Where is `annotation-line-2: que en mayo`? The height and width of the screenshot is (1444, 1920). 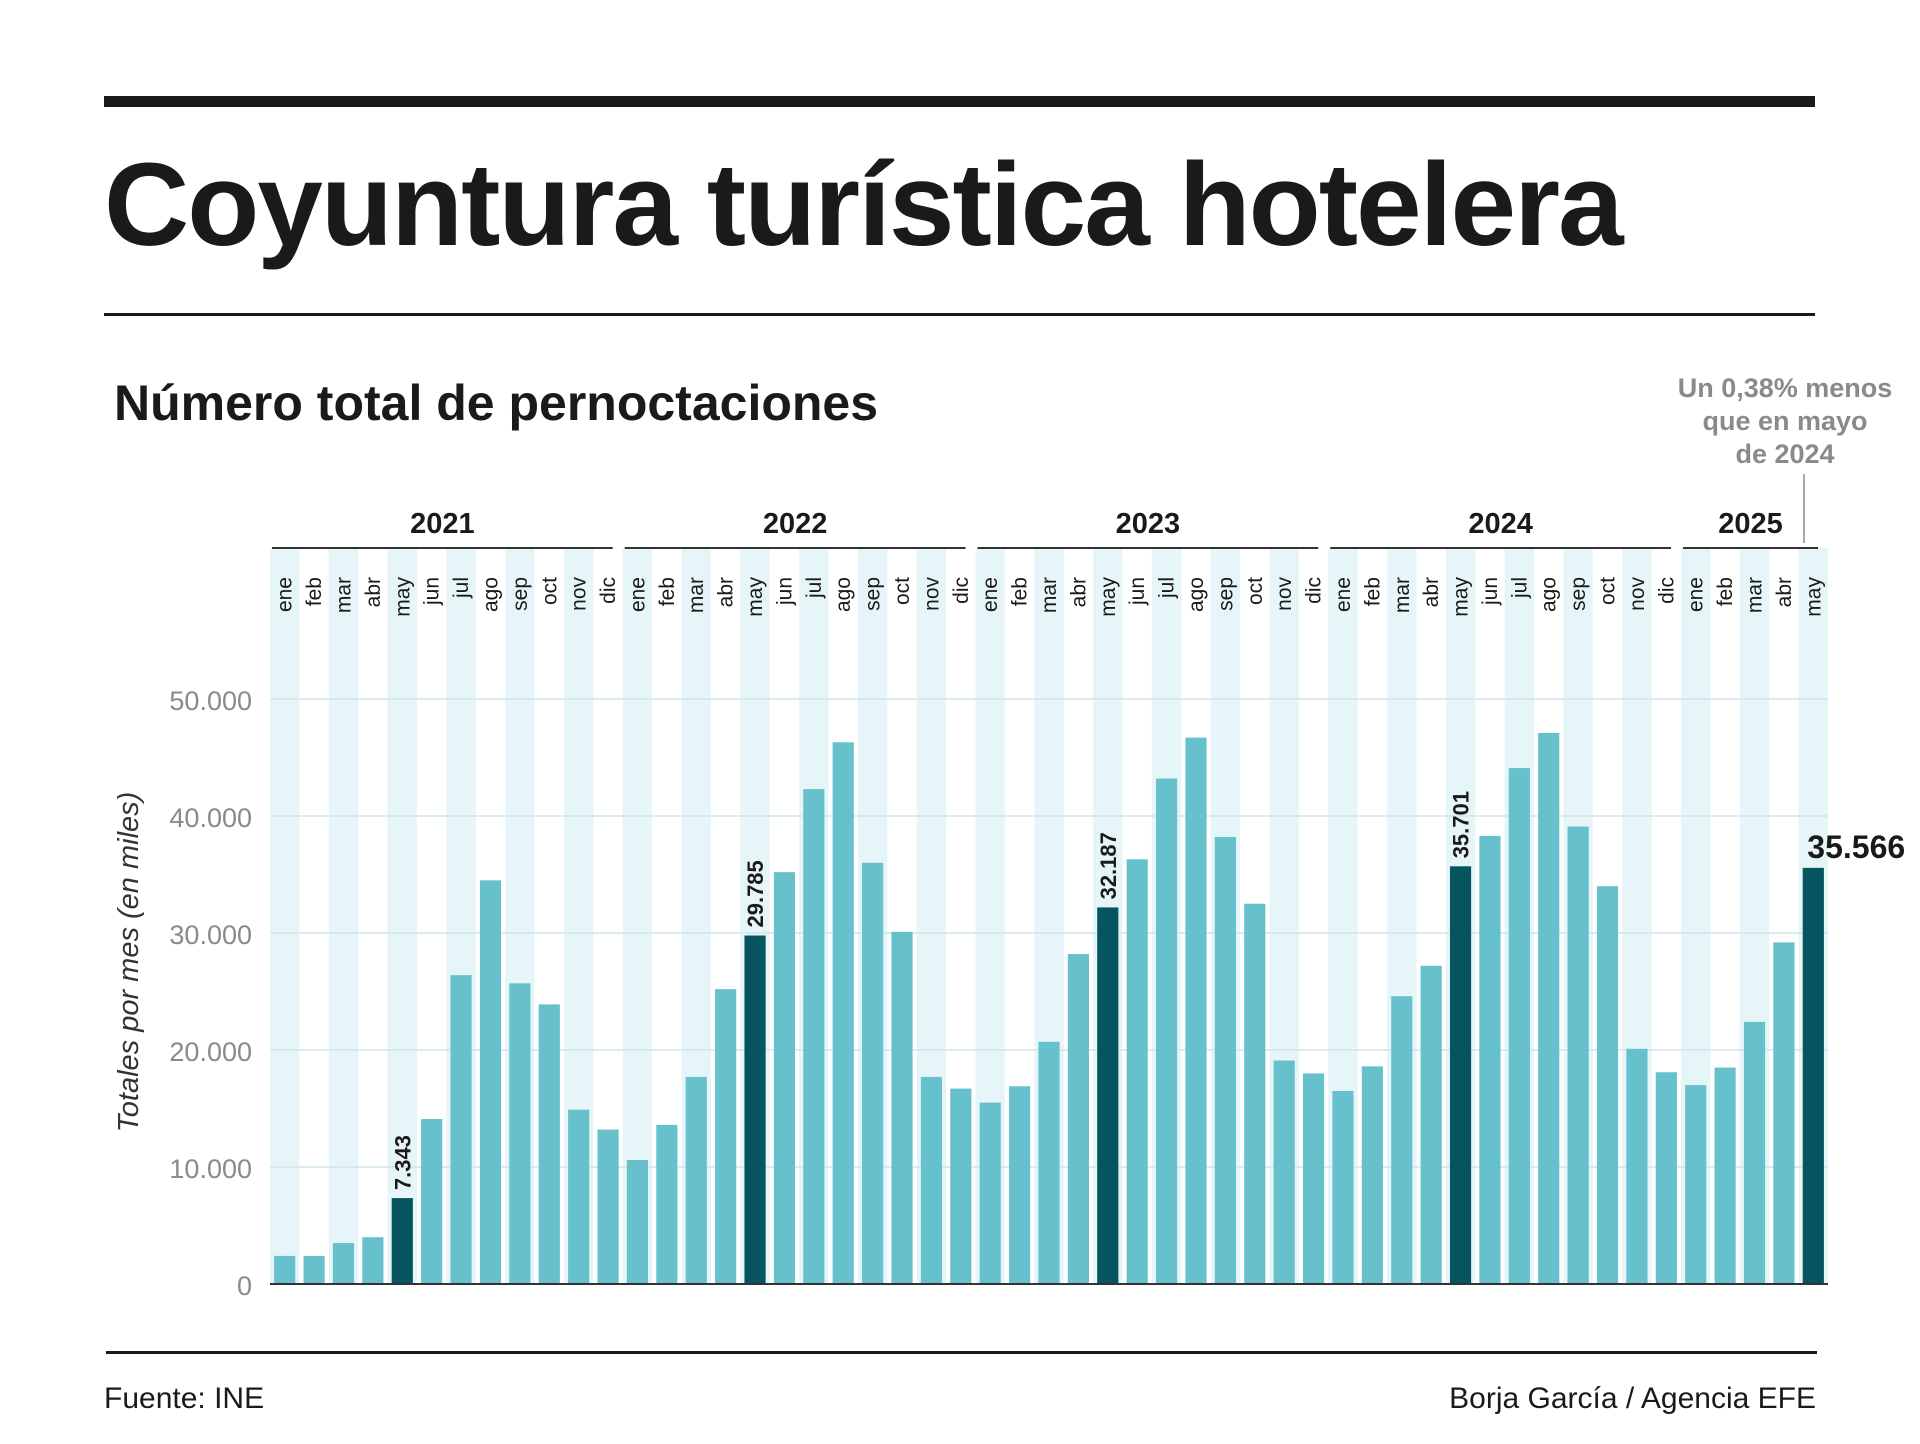
annotation-line-2: que en mayo is located at coordinates (1785, 421).